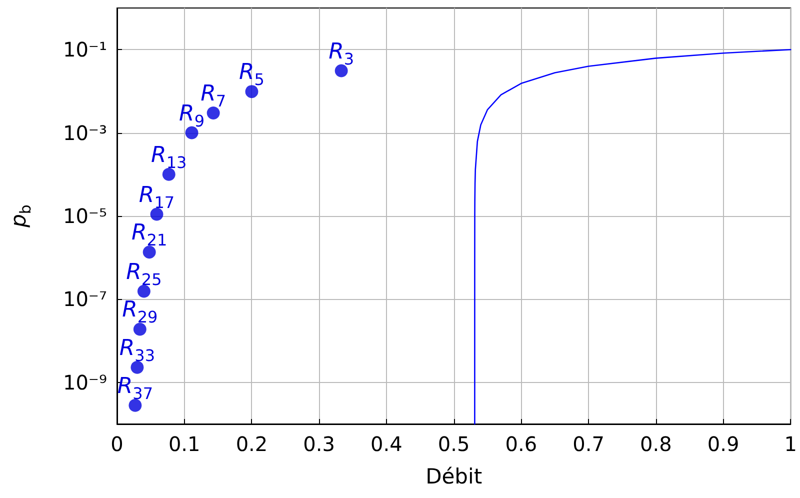  What do you see at coordinates (84, 216) in the screenshot?
I see `y-tick-label: 10⁻⁵` at bounding box center [84, 216].